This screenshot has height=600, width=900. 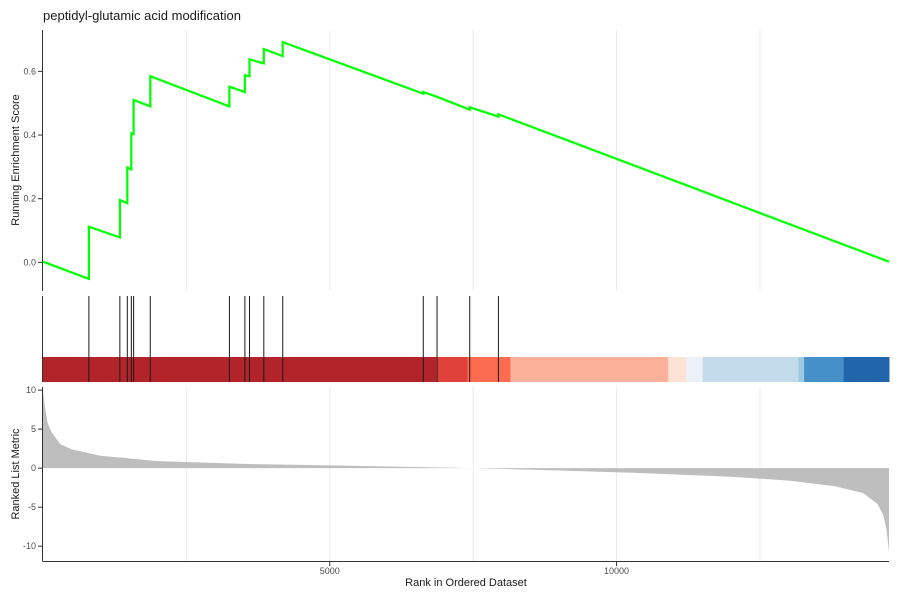 I want to click on chart-title: peptidyl-glutamic acid modification, so click(x=142, y=15).